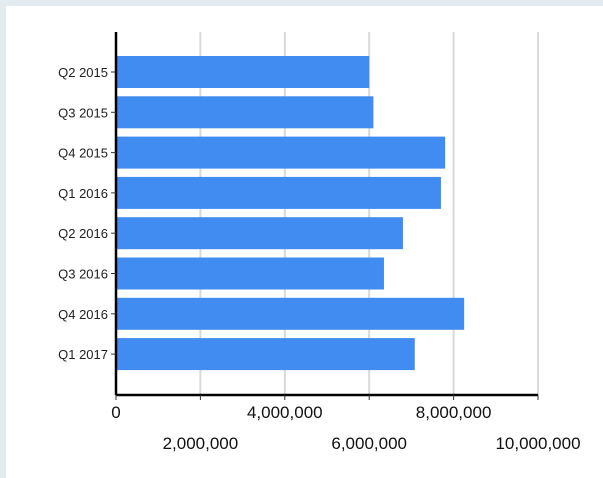  What do you see at coordinates (115, 412) in the screenshot?
I see `x-tick-label: 0` at bounding box center [115, 412].